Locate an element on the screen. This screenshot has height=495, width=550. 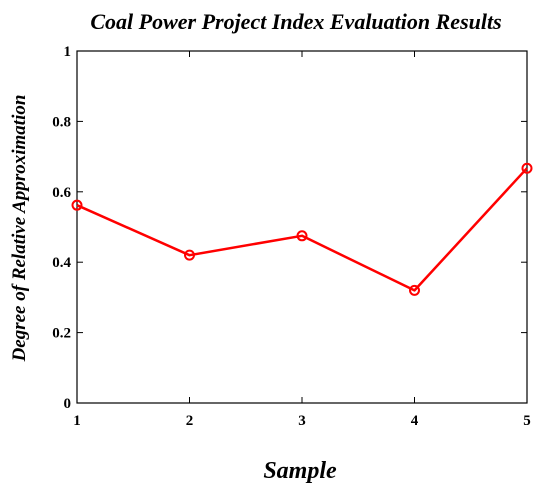
y-axis-label: Degree of Relative Approximation is located at coordinates (19, 229).